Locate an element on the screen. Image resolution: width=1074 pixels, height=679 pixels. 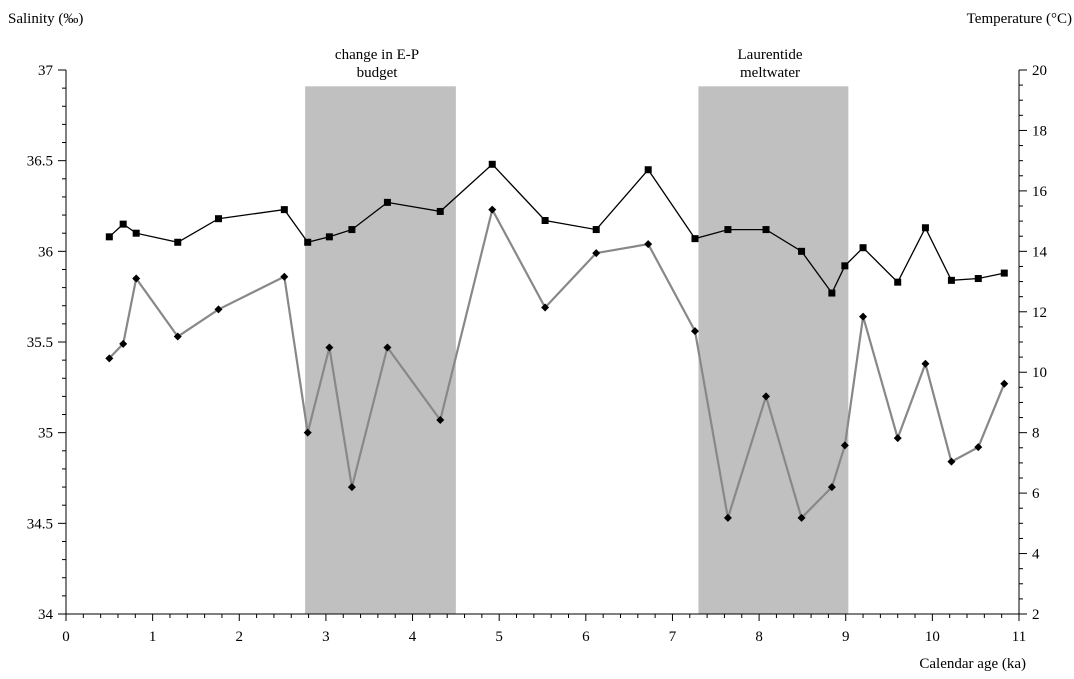
right-tick-label: 2 is located at coordinates (1036, 615).